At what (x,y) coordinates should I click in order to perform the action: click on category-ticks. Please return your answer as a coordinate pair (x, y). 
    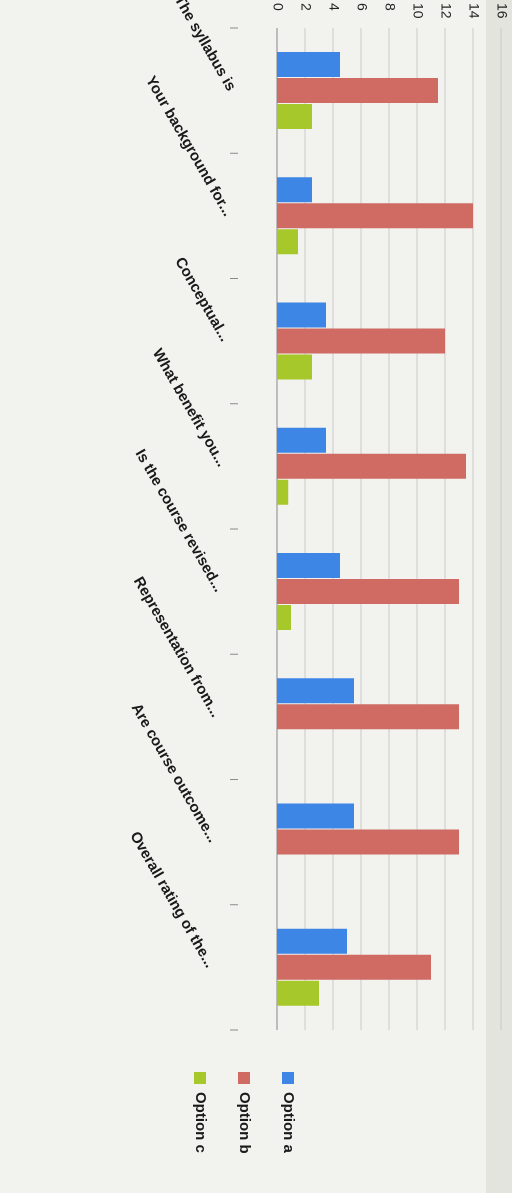
    Looking at the image, I should click on (234, 529).